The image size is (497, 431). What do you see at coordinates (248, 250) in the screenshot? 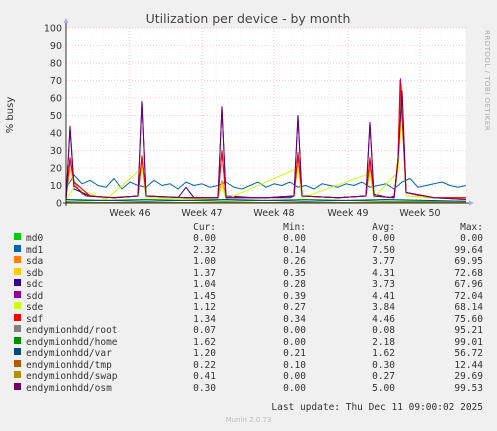
I see `legend-row: md1 2.32 0.14 7.50 99.64` at bounding box center [248, 250].